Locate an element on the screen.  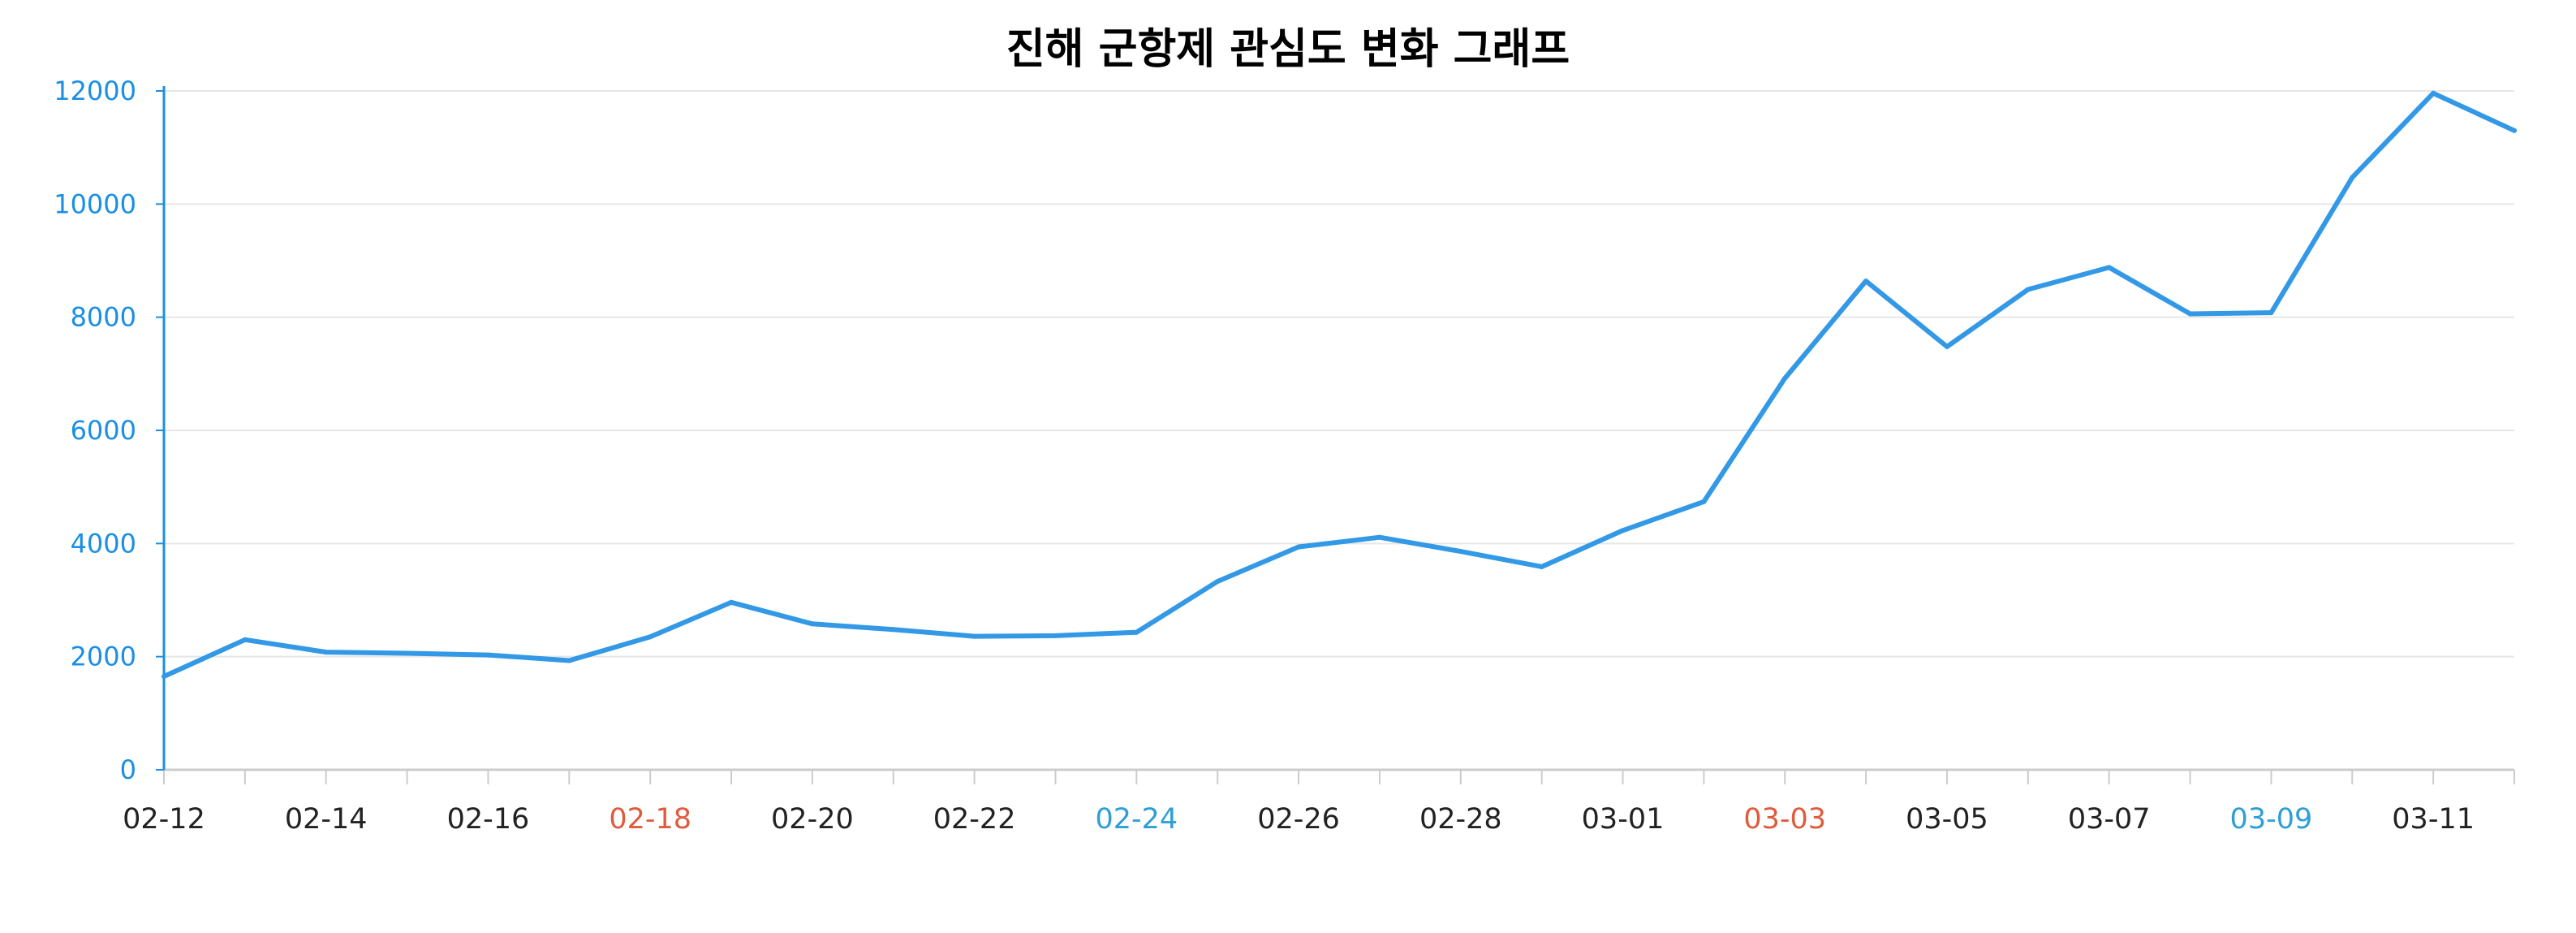
x-tick-label: 02-22 is located at coordinates (975, 819).